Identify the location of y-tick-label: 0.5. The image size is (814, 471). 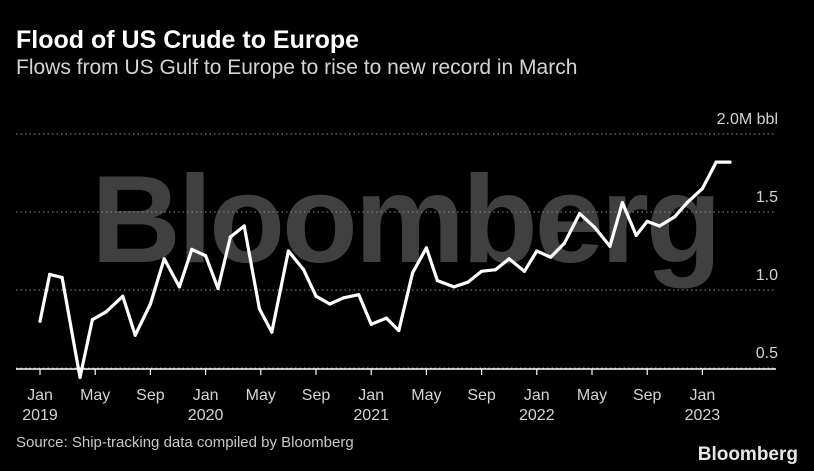
(767, 353).